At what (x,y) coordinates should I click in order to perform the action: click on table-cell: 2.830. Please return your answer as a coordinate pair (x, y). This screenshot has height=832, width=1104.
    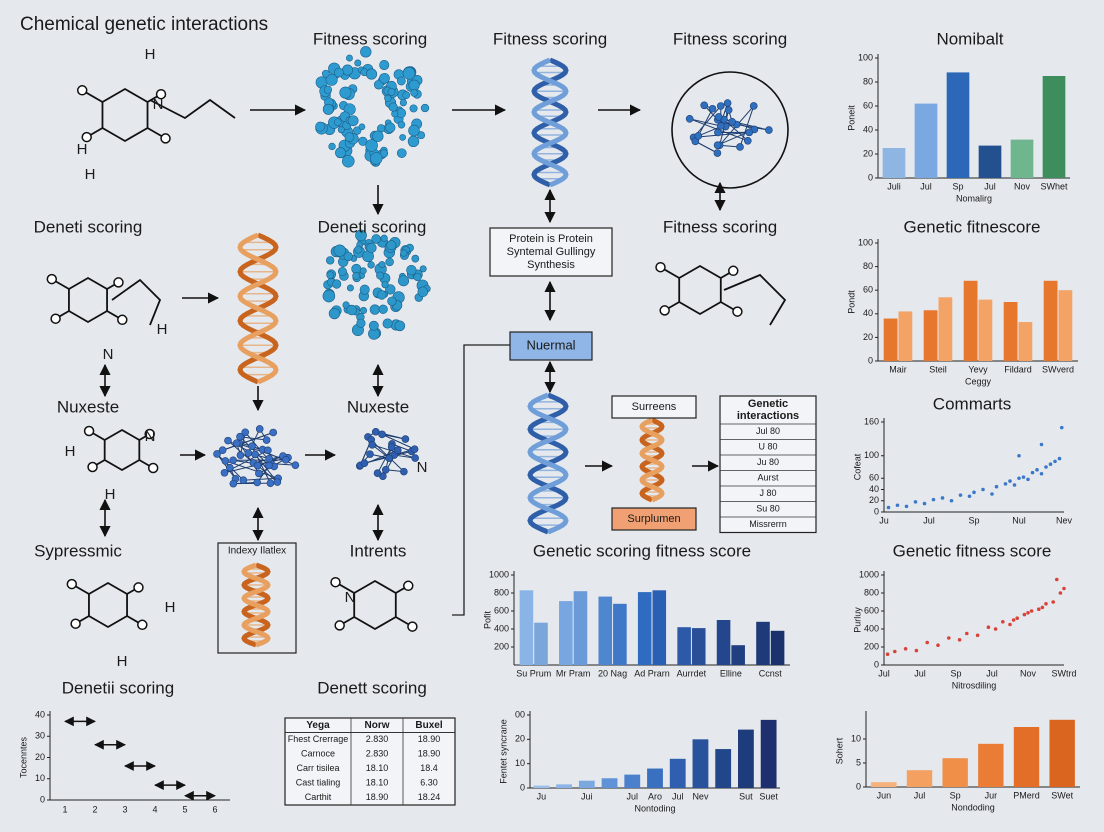
    Looking at the image, I should click on (377, 739).